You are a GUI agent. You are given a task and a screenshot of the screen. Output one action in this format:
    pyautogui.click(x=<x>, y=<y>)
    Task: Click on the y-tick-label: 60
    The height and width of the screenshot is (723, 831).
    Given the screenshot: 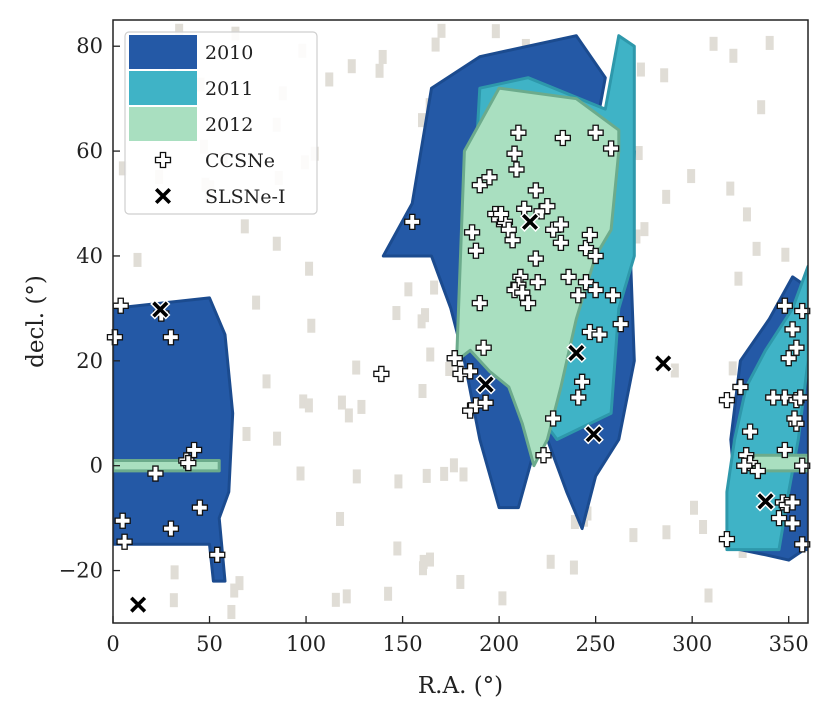 What is the action you would take?
    pyautogui.click(x=89, y=151)
    